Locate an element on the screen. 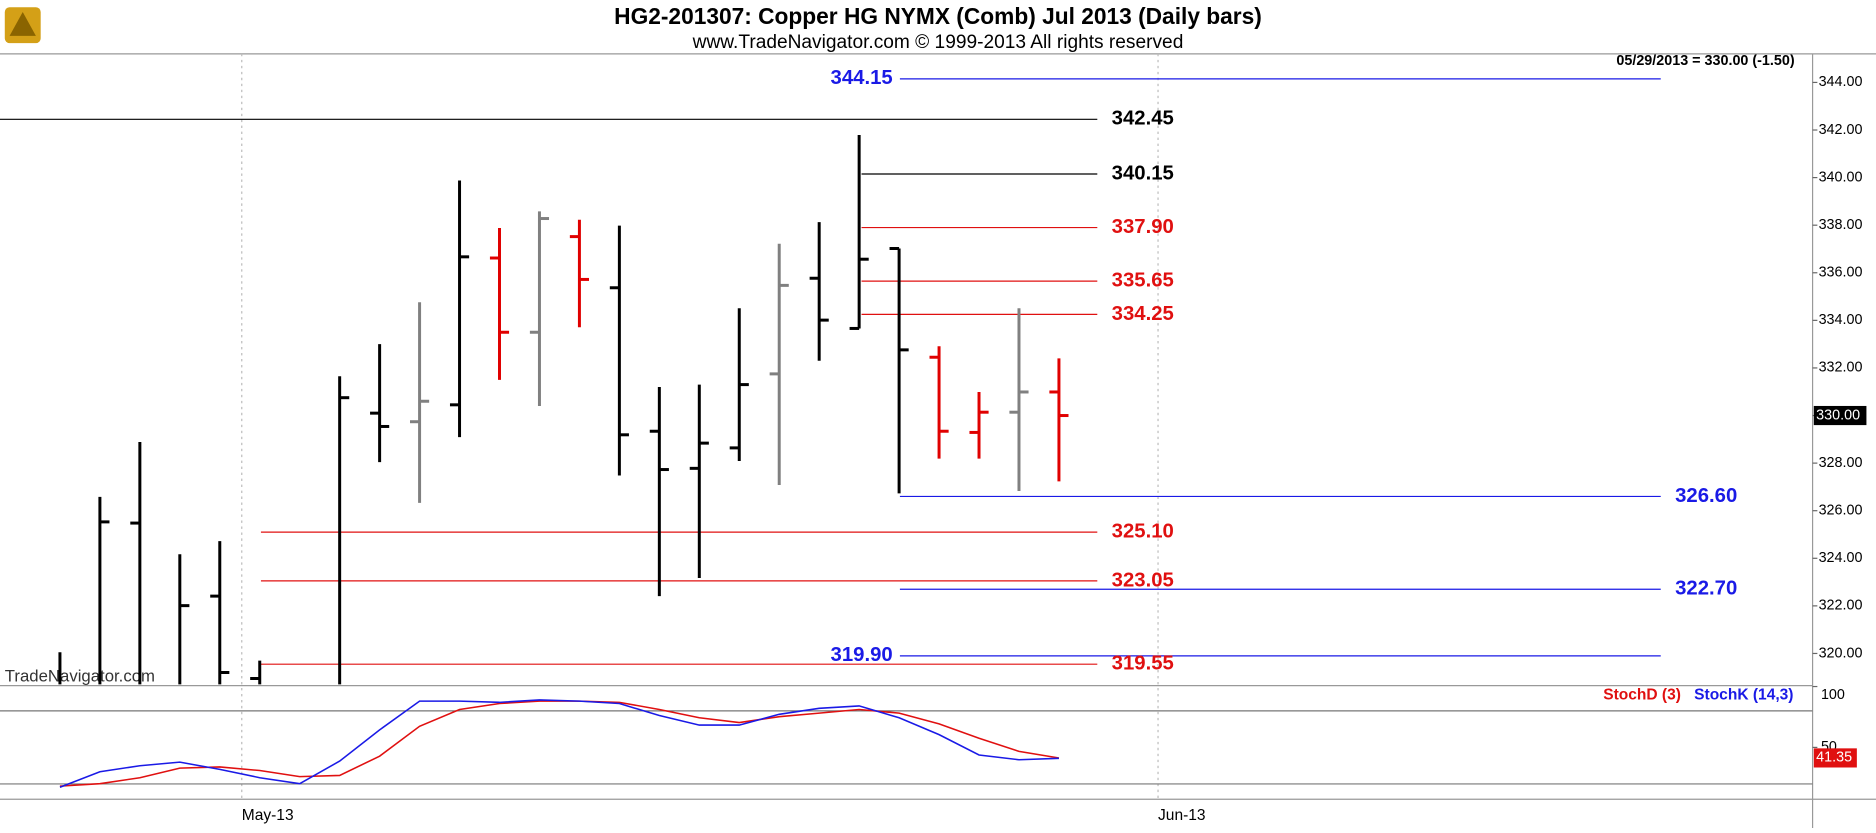 The width and height of the screenshot is (1876, 833). y-tick-label: 324.00 is located at coordinates (1841, 558).